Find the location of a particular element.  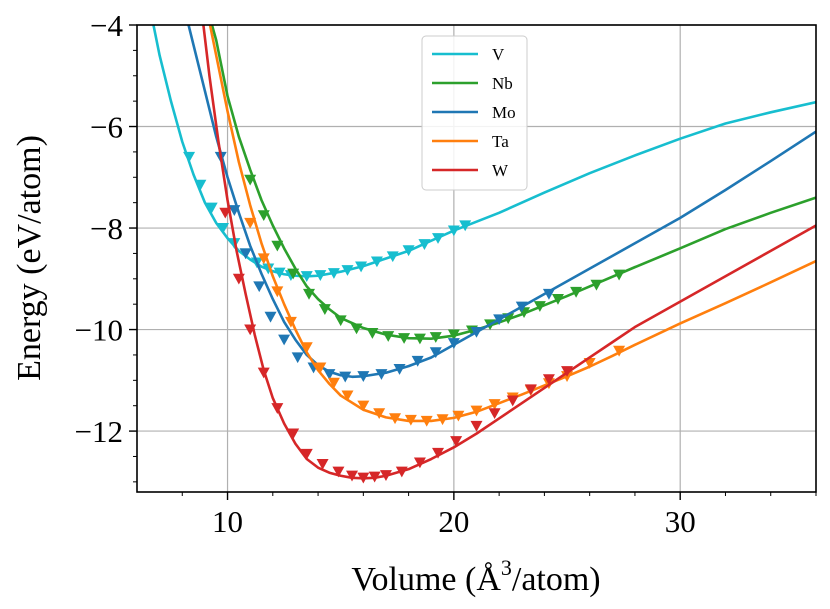

y-tick-label: −4 is located at coordinates (106, 25).